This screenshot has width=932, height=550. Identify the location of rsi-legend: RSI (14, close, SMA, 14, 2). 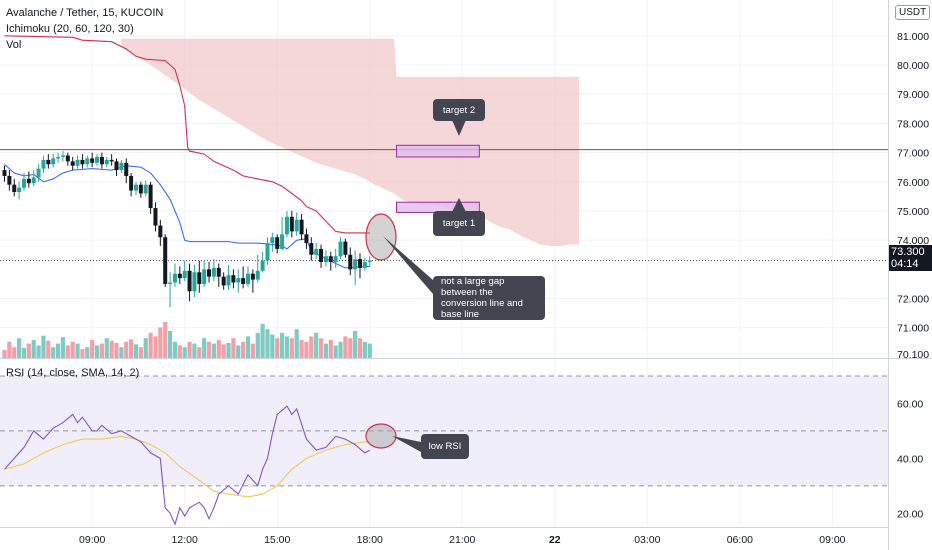
(73, 373).